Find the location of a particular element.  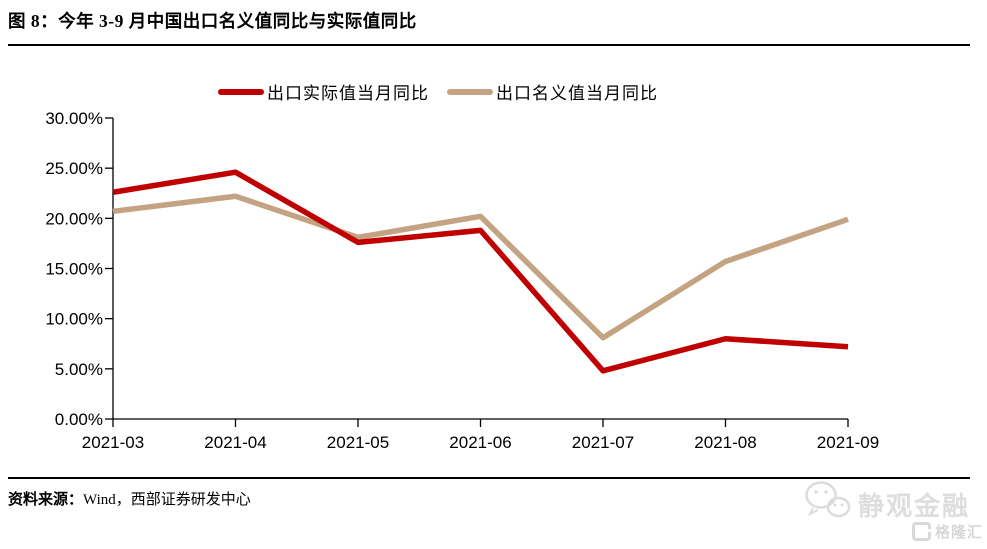

legend-item-nominal: 出口名义值当月同比 is located at coordinates (552, 91).